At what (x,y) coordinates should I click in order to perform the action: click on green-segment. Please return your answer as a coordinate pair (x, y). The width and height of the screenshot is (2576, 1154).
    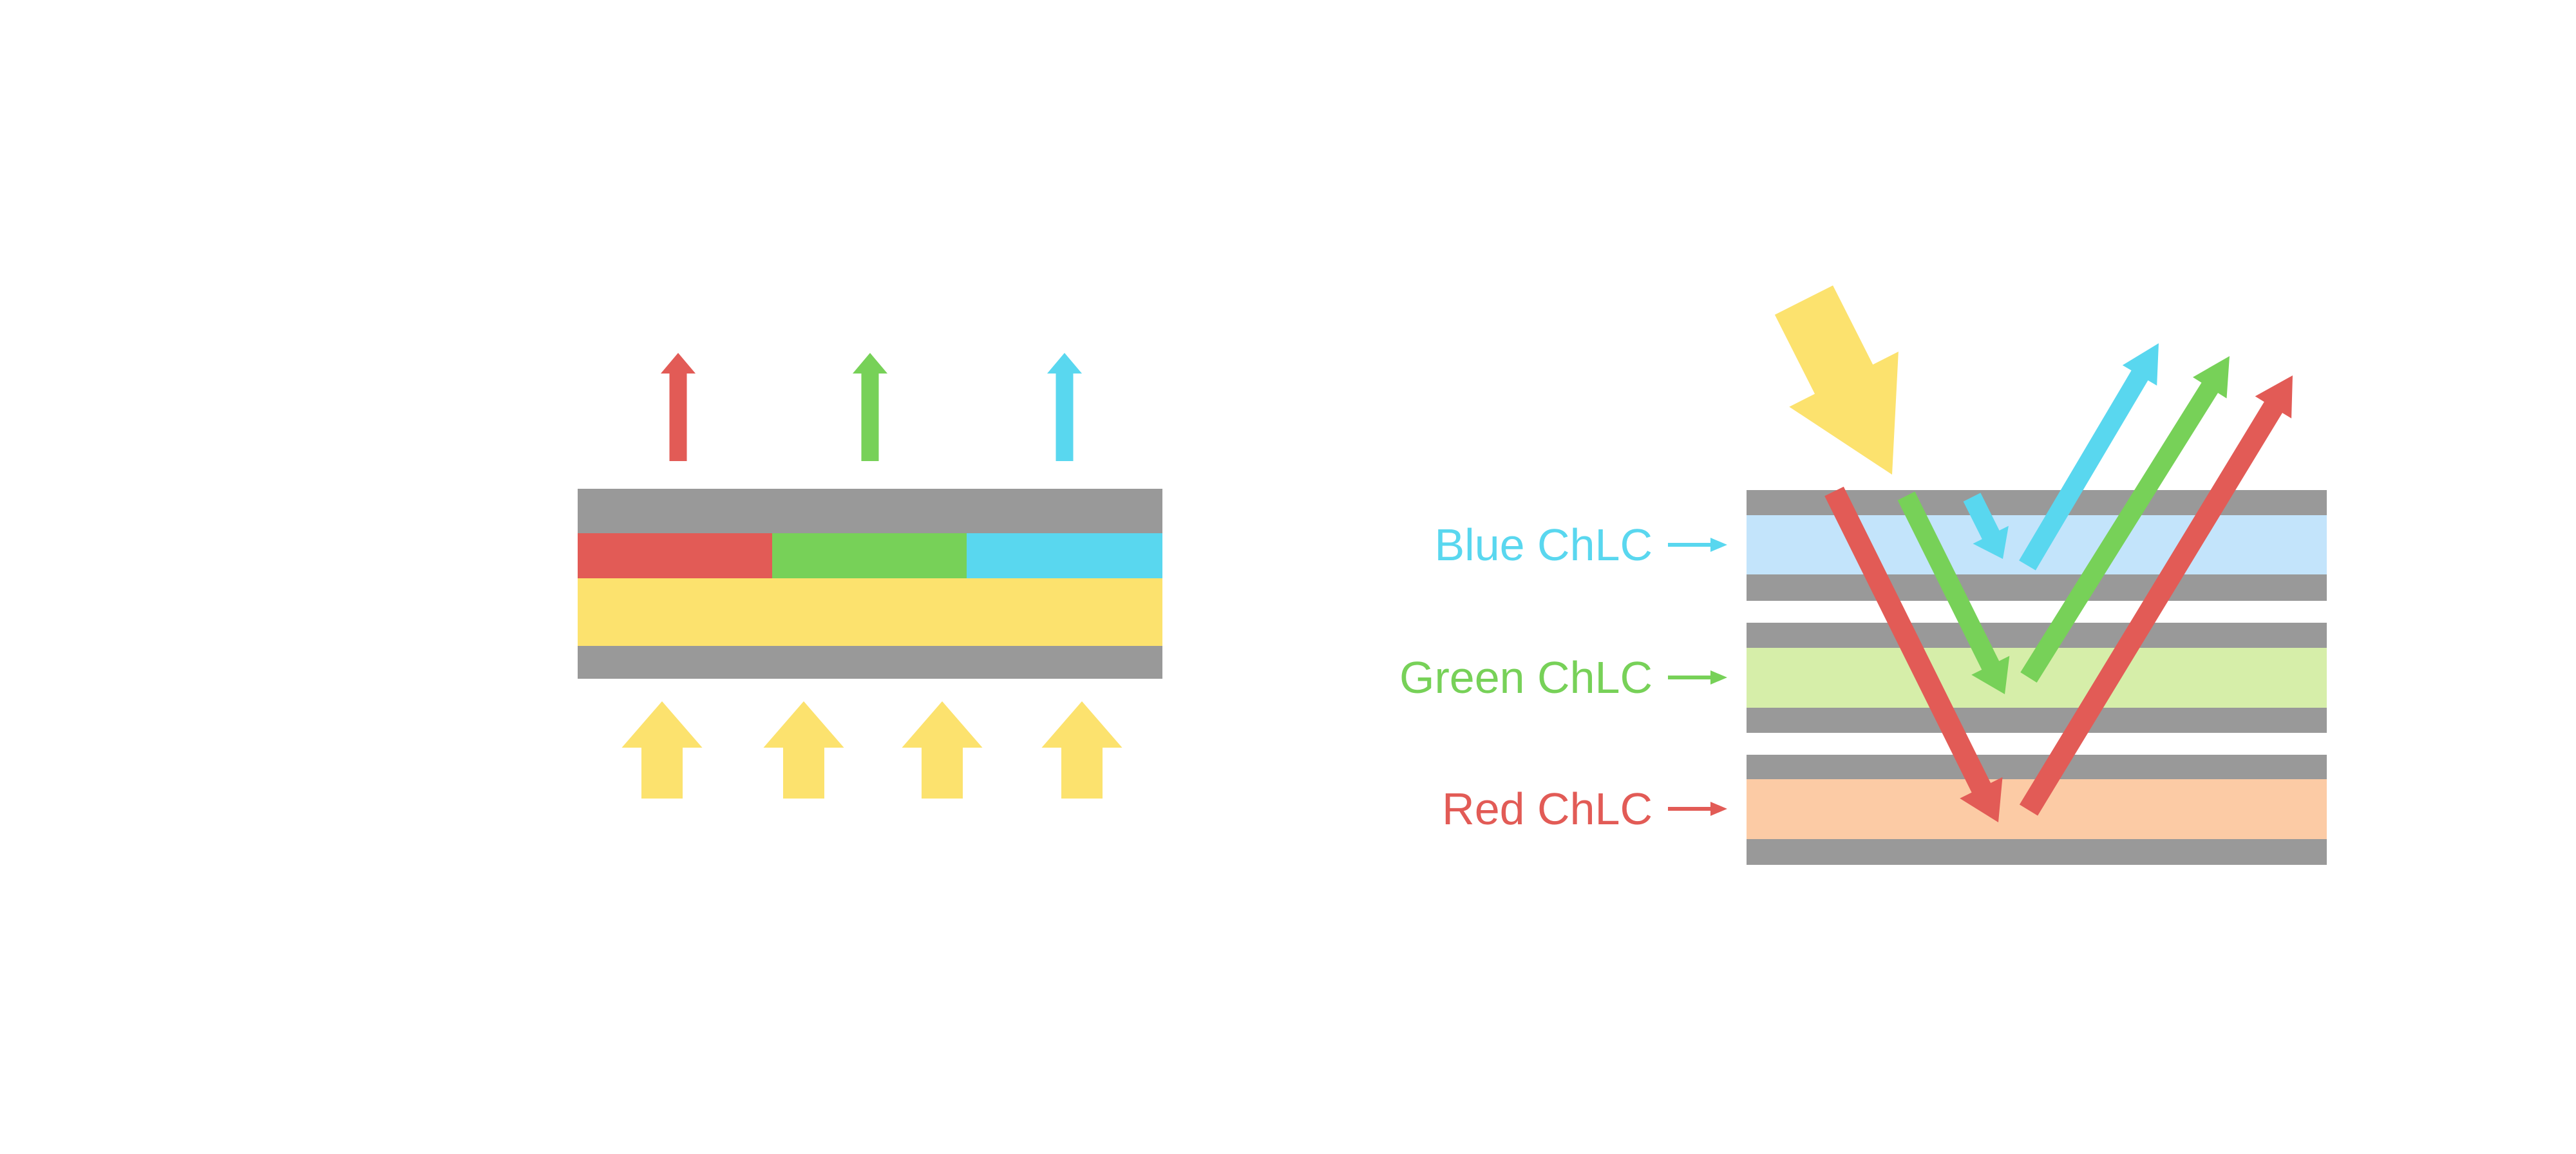
    Looking at the image, I should click on (870, 555).